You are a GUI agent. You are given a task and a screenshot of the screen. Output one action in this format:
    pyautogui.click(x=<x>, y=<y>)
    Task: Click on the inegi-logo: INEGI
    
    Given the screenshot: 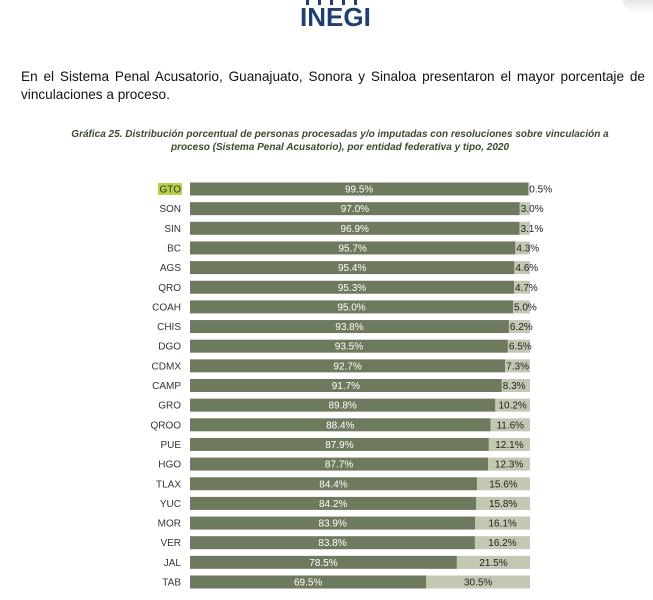 What is the action you would take?
    pyautogui.click(x=335, y=17)
    